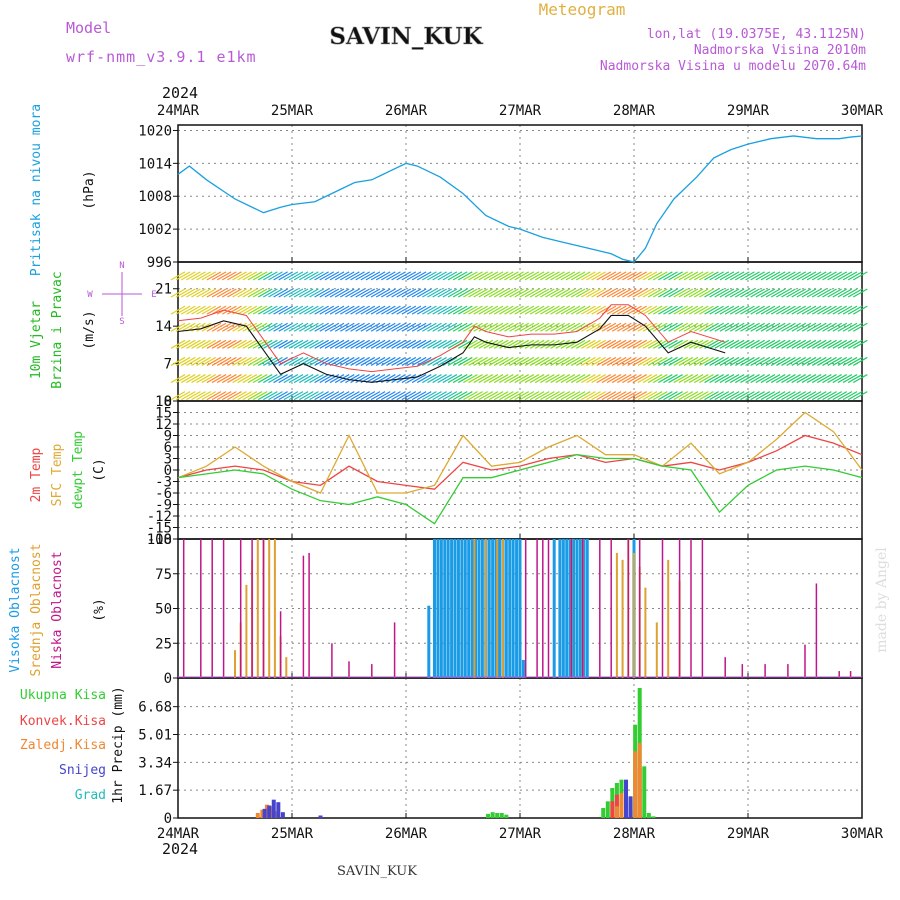  Describe the element at coordinates (90, 295) in the screenshot. I see `wind-key-west: W` at that location.